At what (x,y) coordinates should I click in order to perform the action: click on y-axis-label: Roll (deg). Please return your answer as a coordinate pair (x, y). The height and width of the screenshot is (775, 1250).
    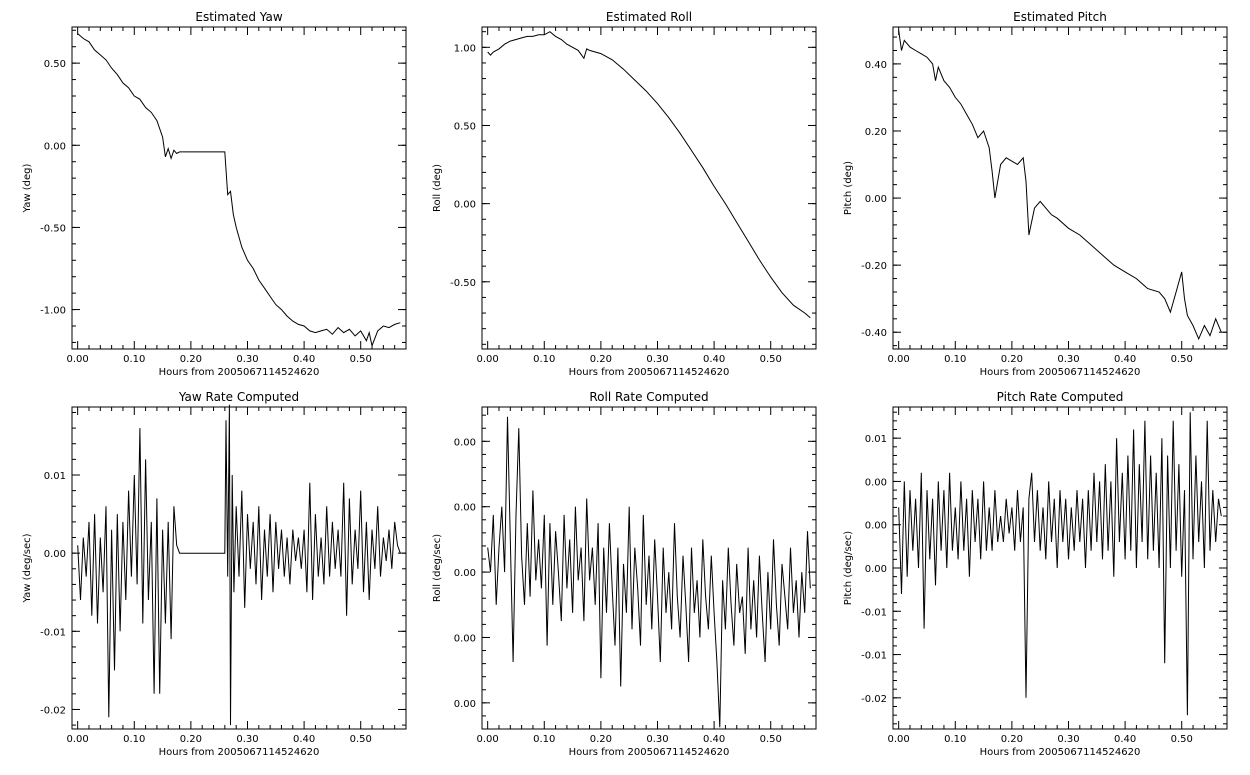
    Looking at the image, I should click on (437, 188).